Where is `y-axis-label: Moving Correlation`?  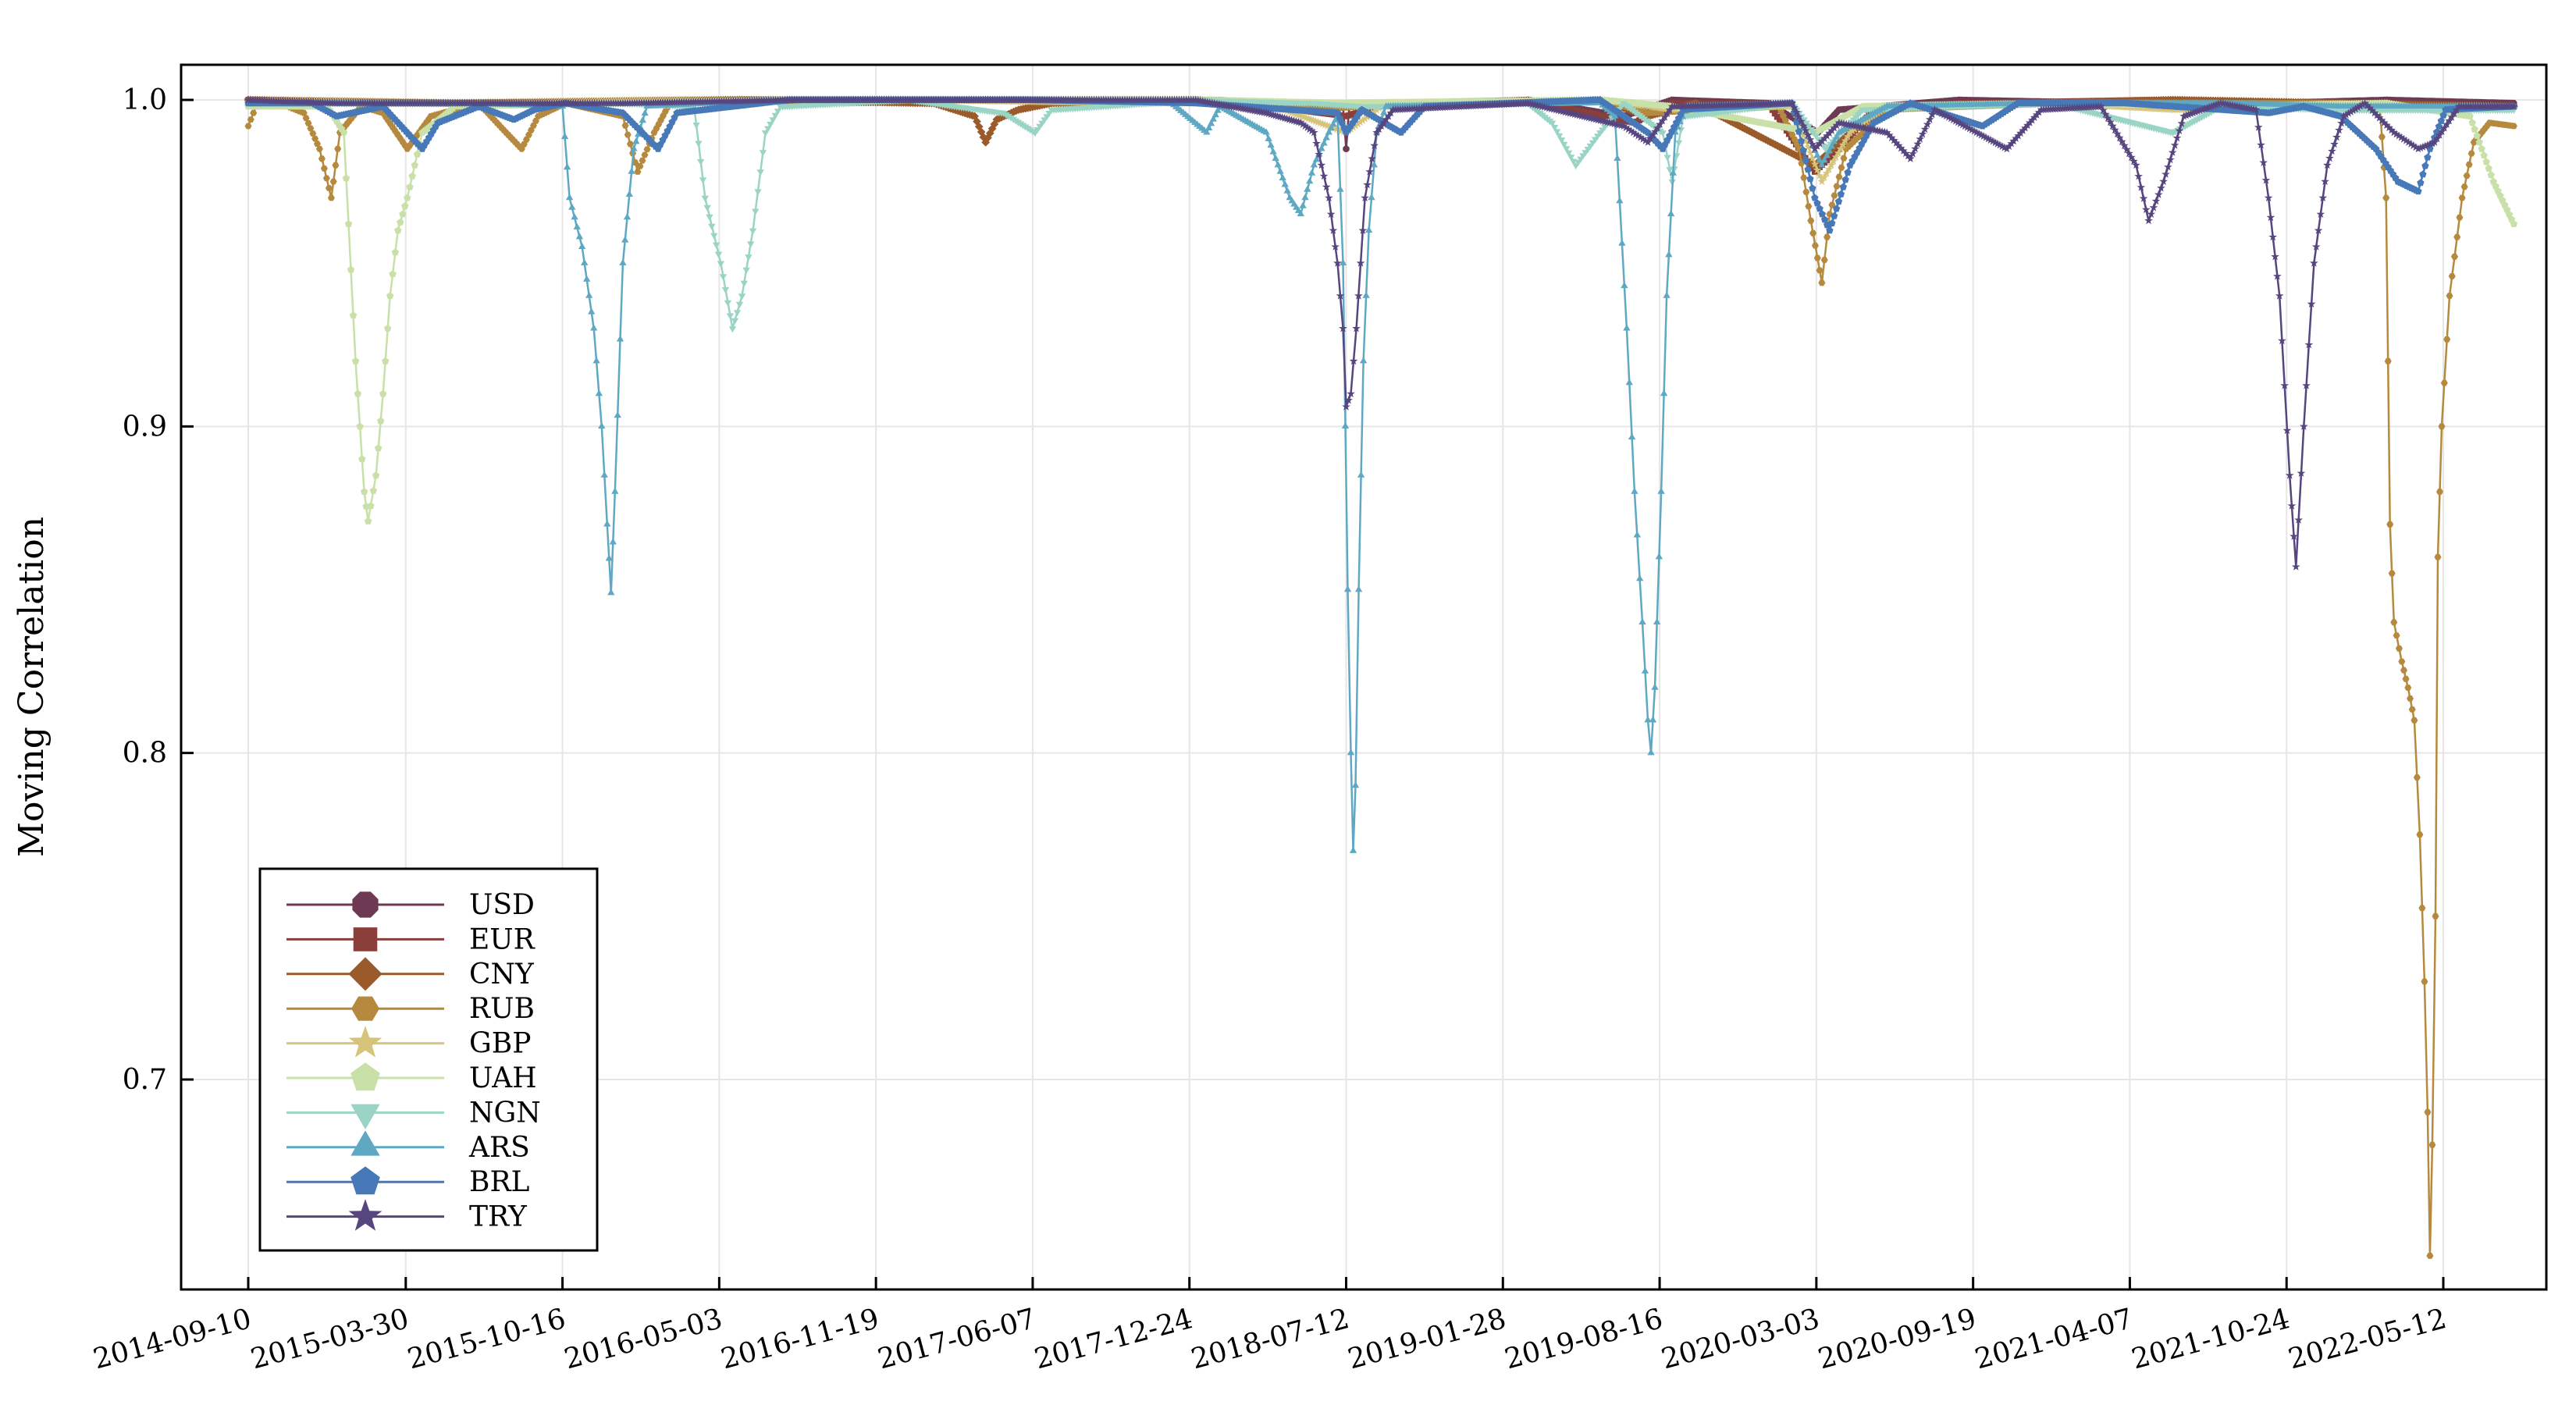
y-axis-label: Moving Correlation is located at coordinates (32, 687).